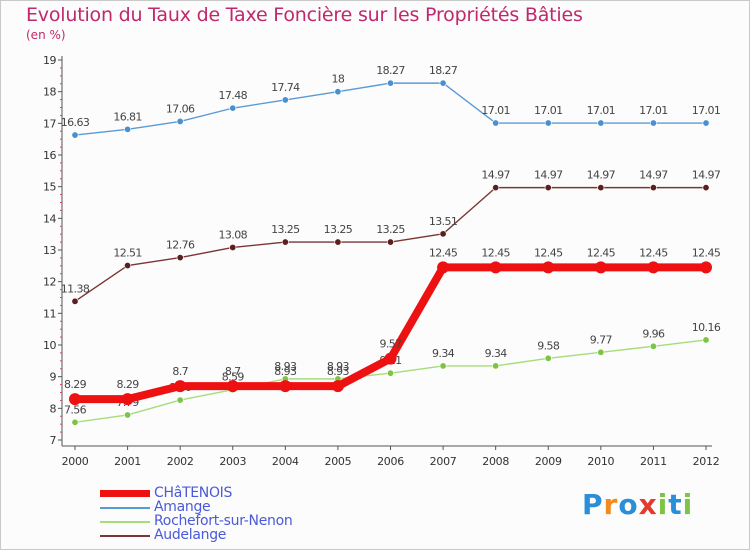 Image resolution: width=750 pixels, height=550 pixels. Describe the element at coordinates (390, 83) in the screenshot. I see `data-point-amange-2006` at that location.